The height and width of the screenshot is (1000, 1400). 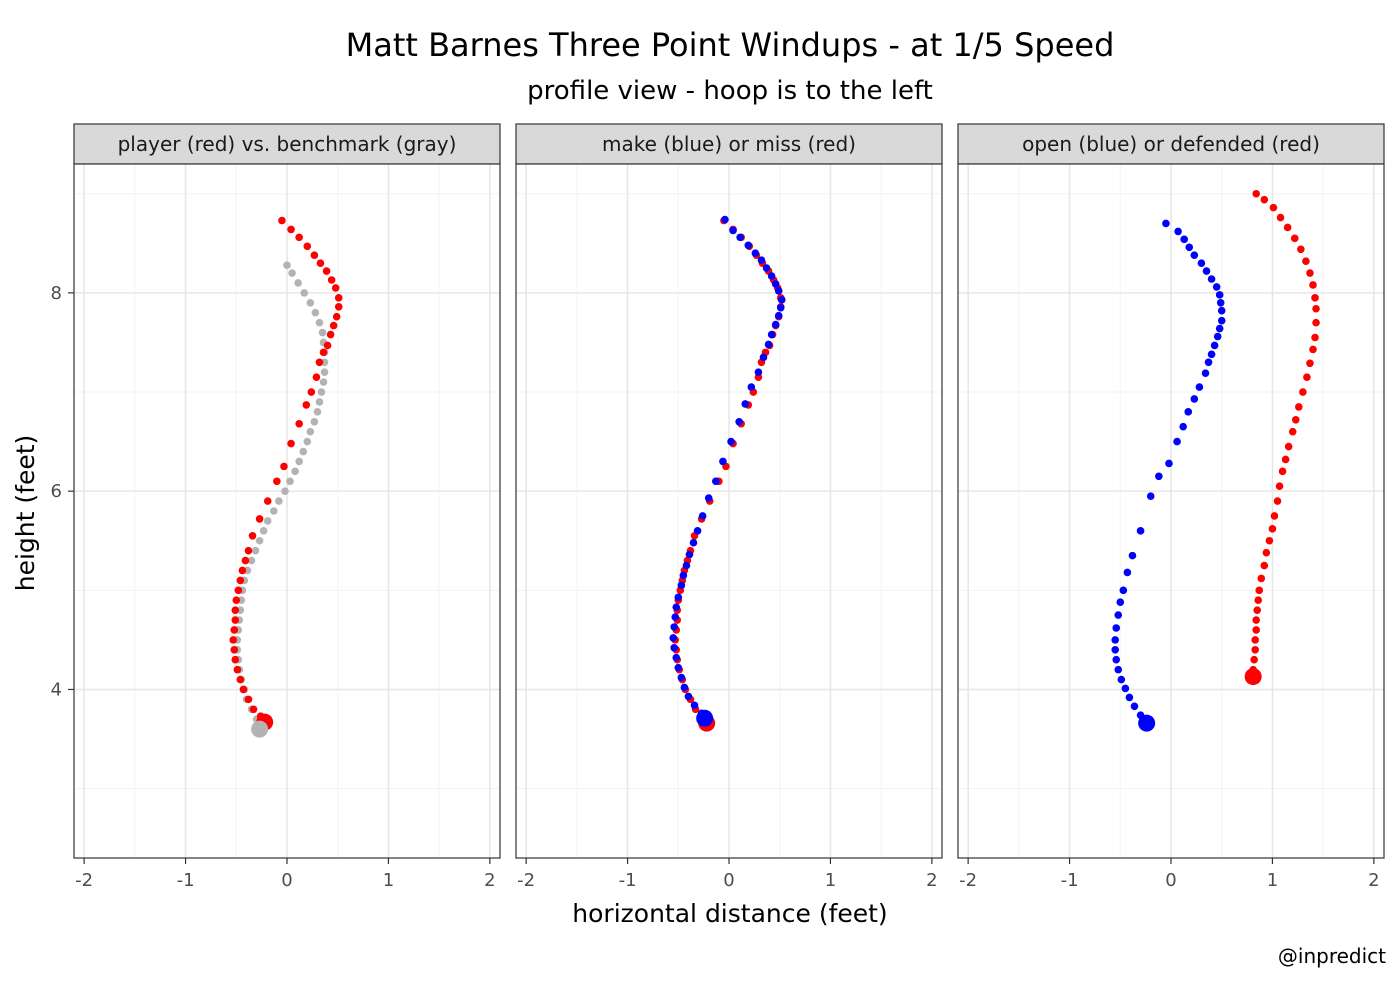 What do you see at coordinates (56, 491) in the screenshot?
I see `y-tick-label: 6` at bounding box center [56, 491].